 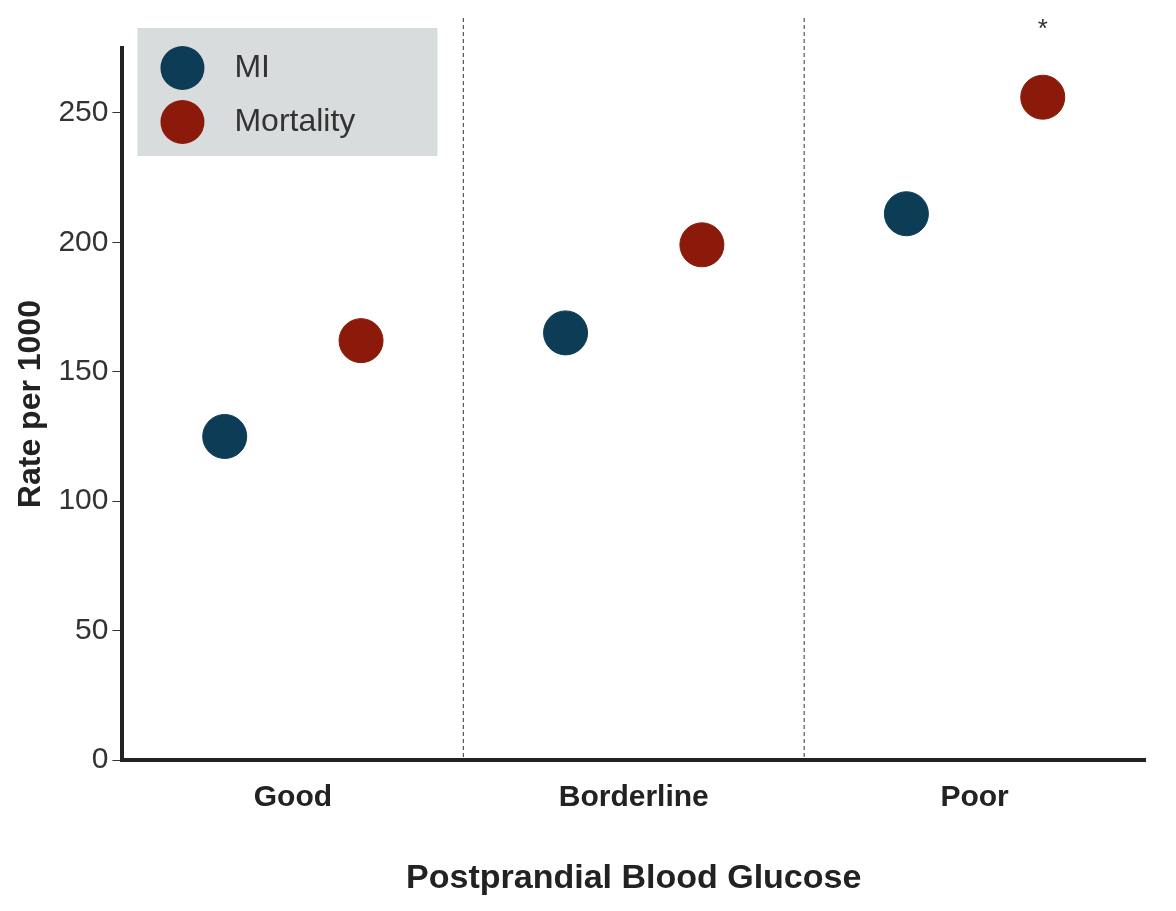 I want to click on legend-label: Mortality, so click(x=295, y=119).